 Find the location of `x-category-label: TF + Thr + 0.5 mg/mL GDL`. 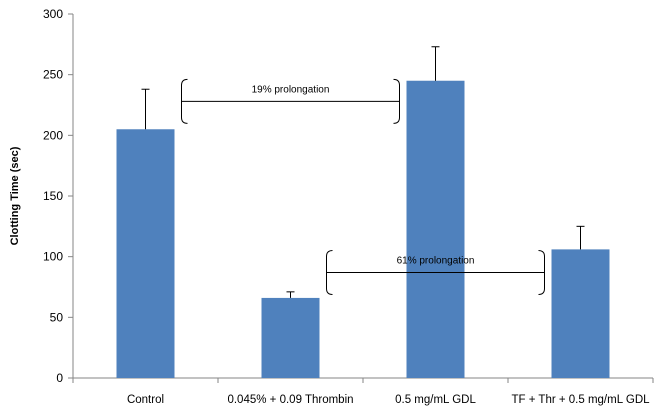

x-category-label: TF + Thr + 0.5 mg/mL GDL is located at coordinates (580, 400).